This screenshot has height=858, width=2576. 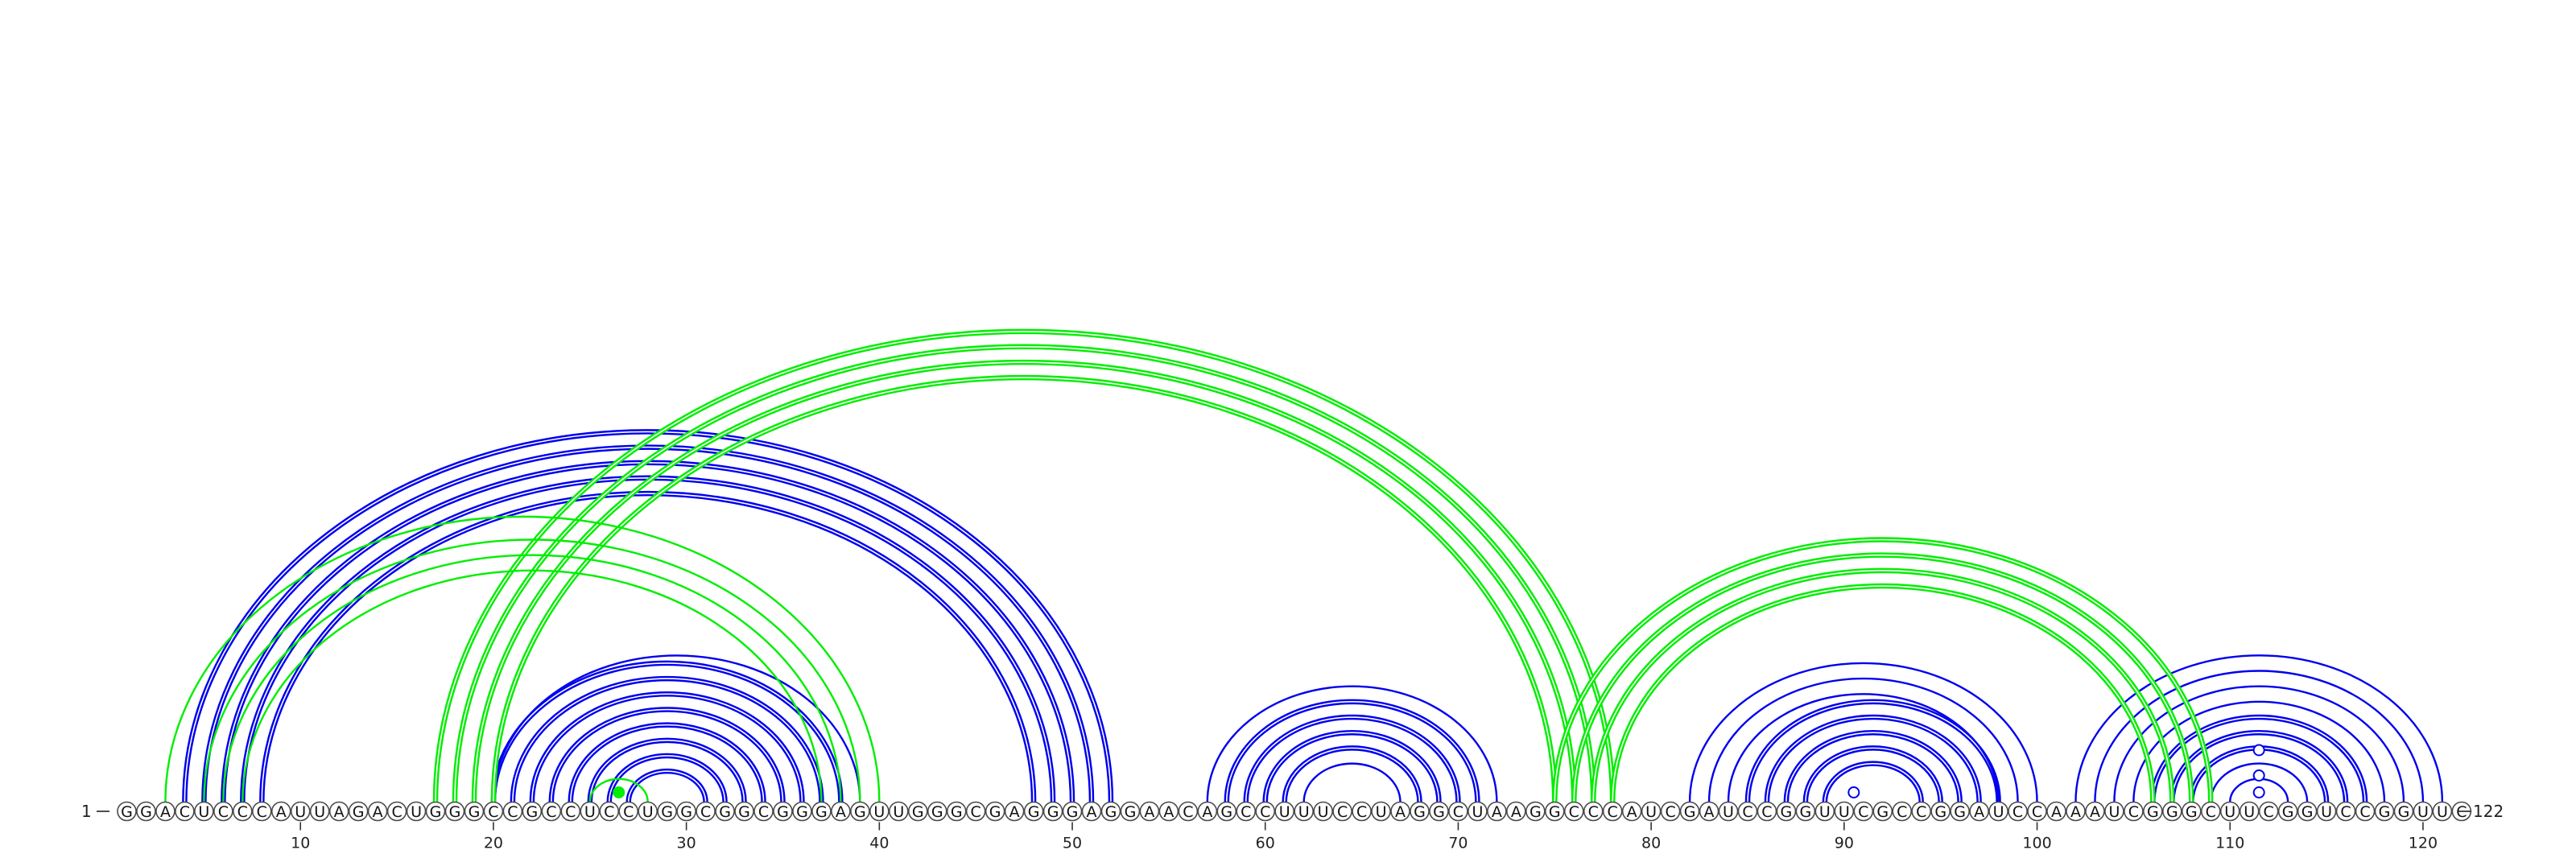 I want to click on nucleotide-letter-31: C, so click(x=705, y=812).